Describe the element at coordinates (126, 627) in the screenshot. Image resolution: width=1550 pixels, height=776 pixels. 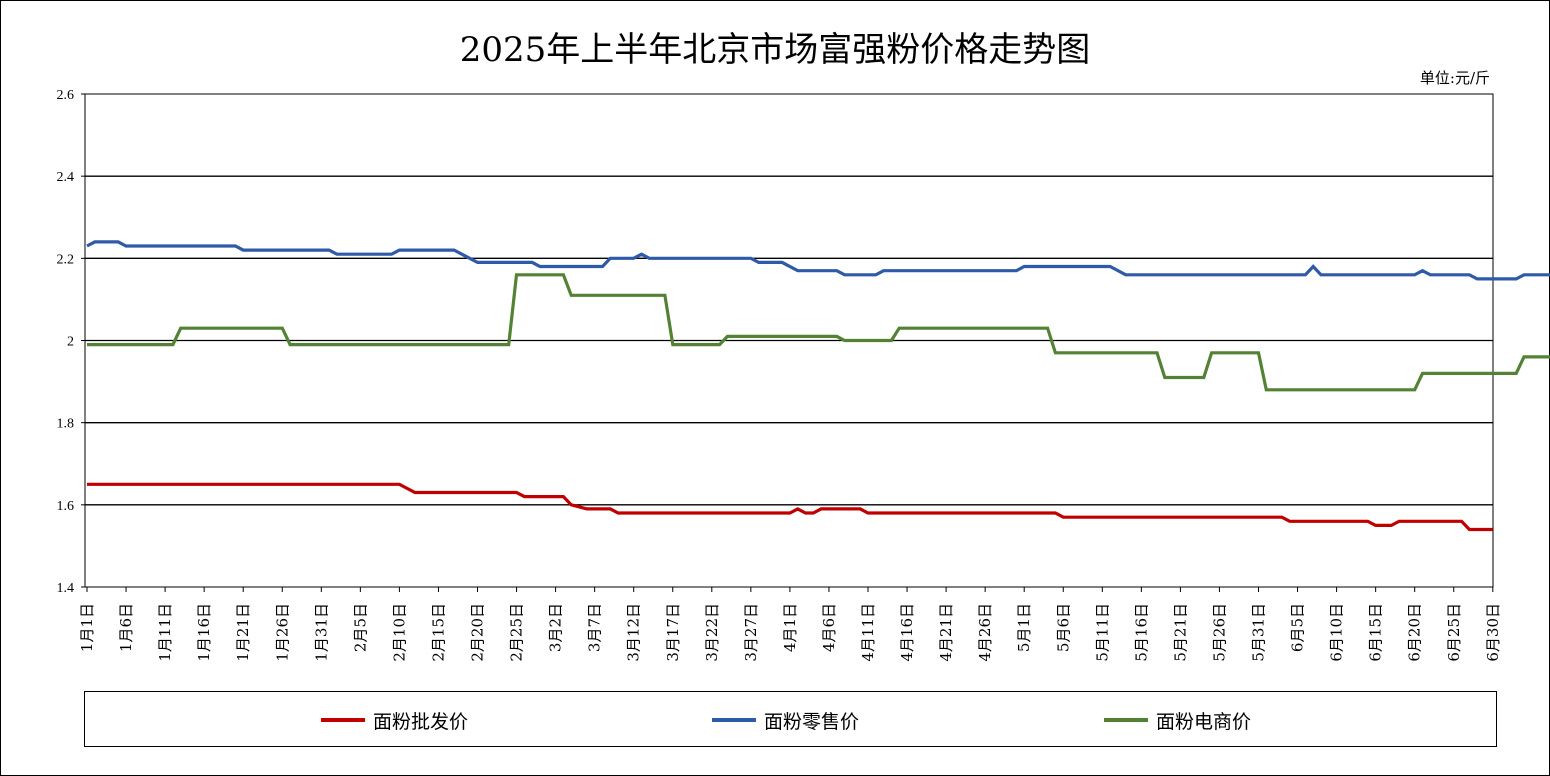
I see `x-tick-label: 1月6日` at that location.